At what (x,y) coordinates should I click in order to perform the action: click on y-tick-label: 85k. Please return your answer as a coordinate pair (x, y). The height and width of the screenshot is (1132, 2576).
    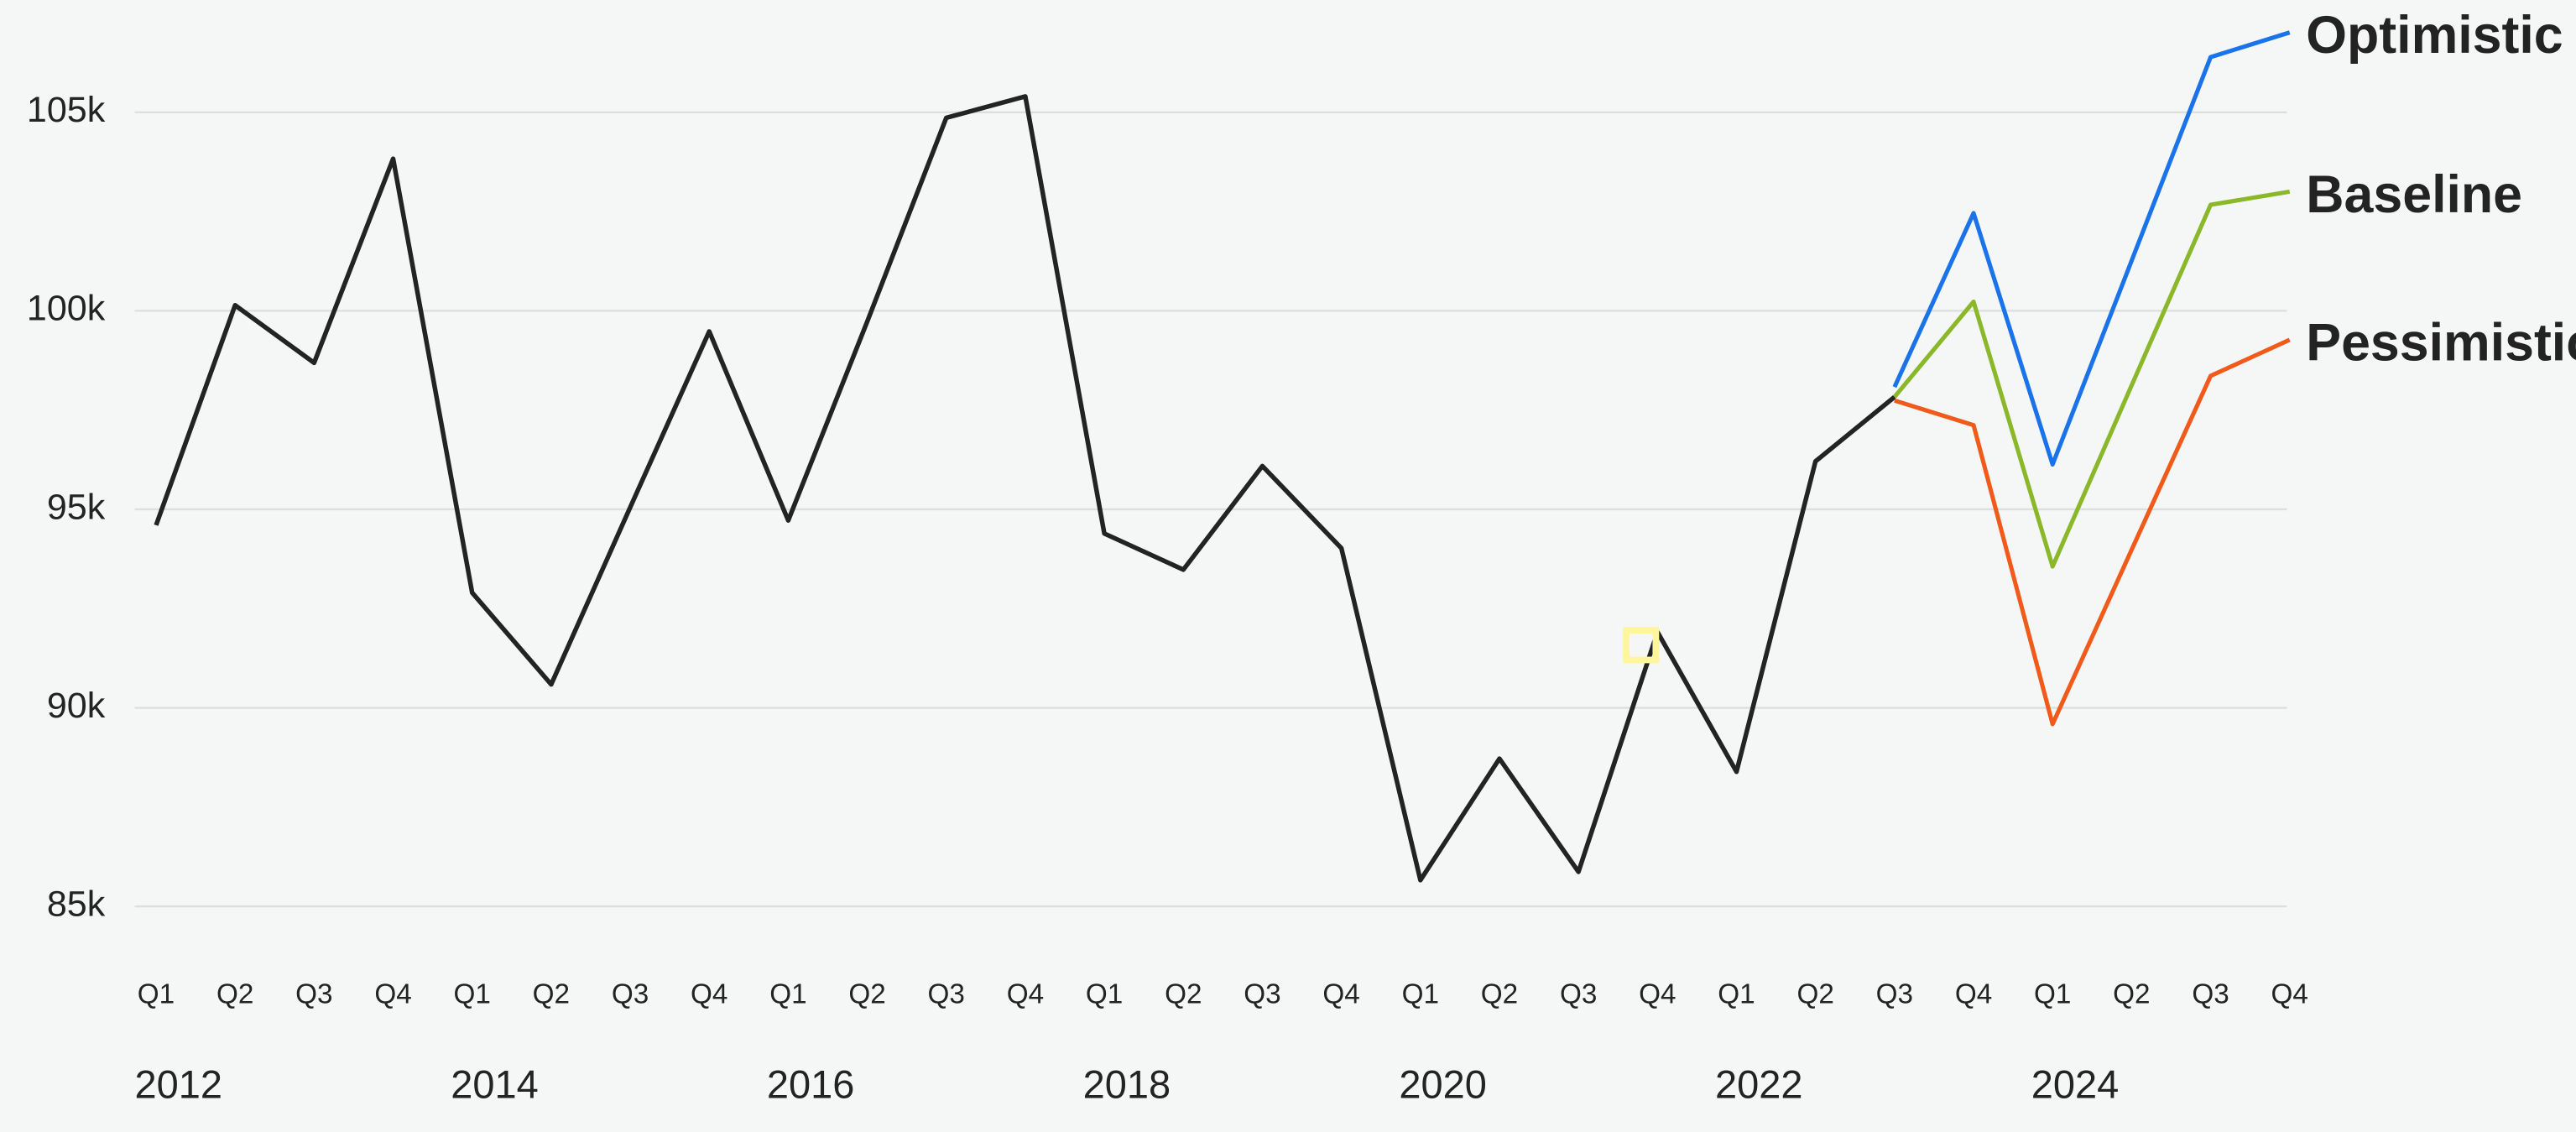
    Looking at the image, I should click on (76, 904).